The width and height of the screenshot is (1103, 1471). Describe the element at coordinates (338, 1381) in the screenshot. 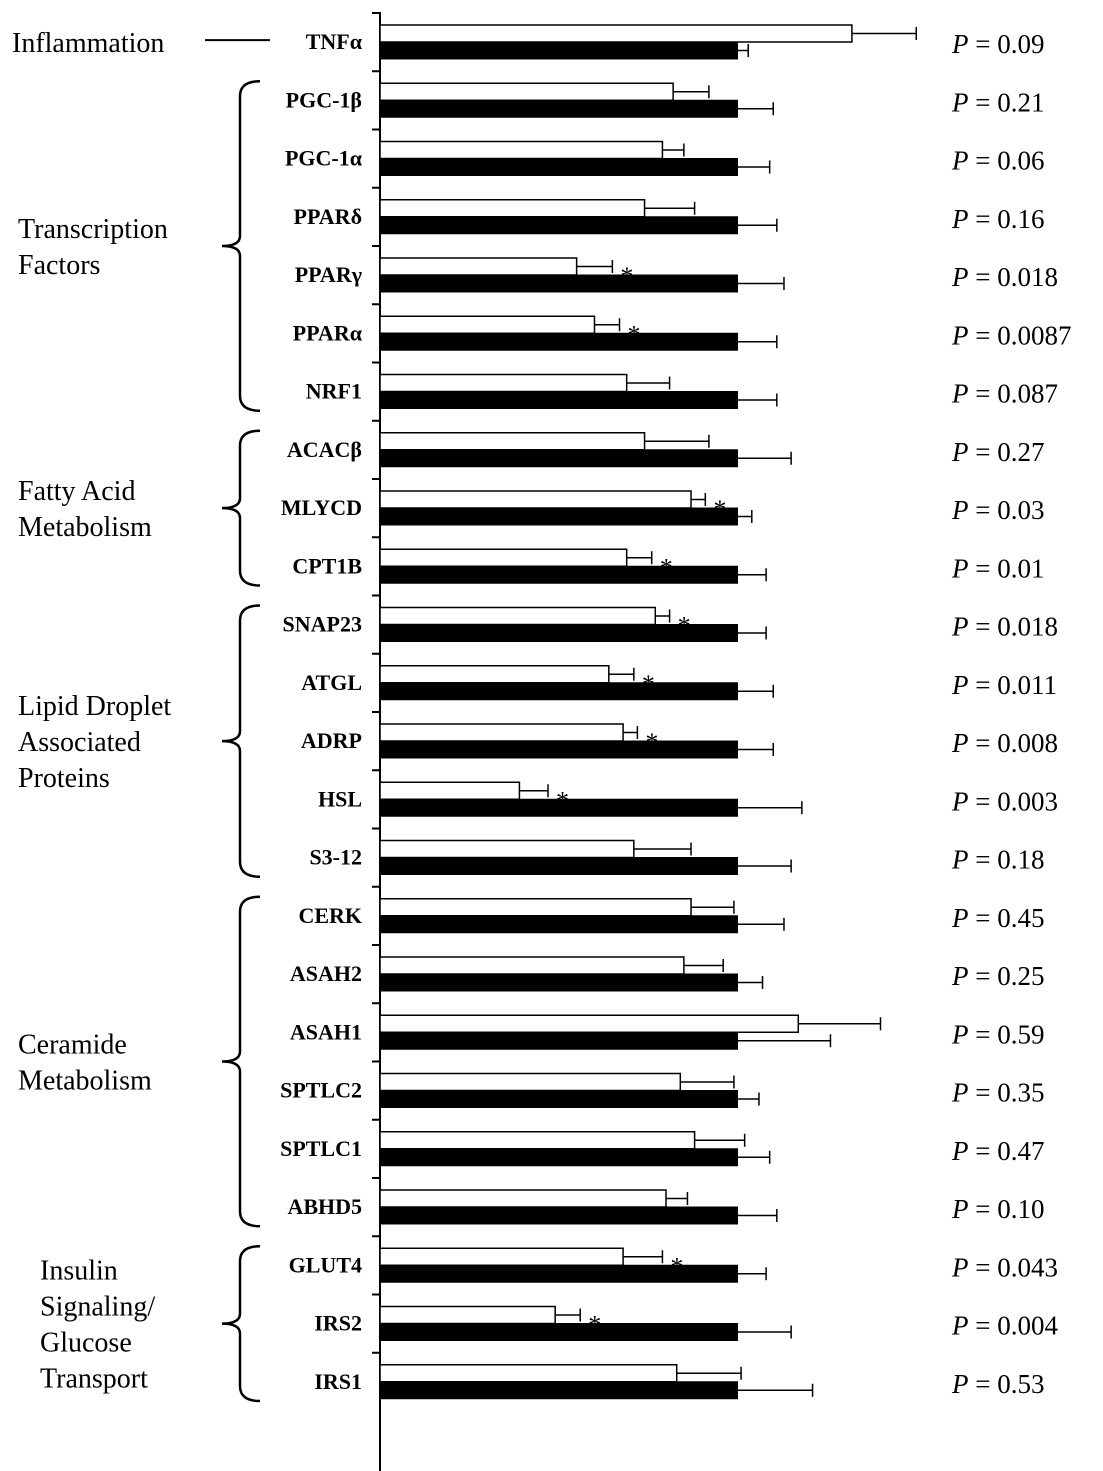

I see `gene-label: IRS1` at that location.